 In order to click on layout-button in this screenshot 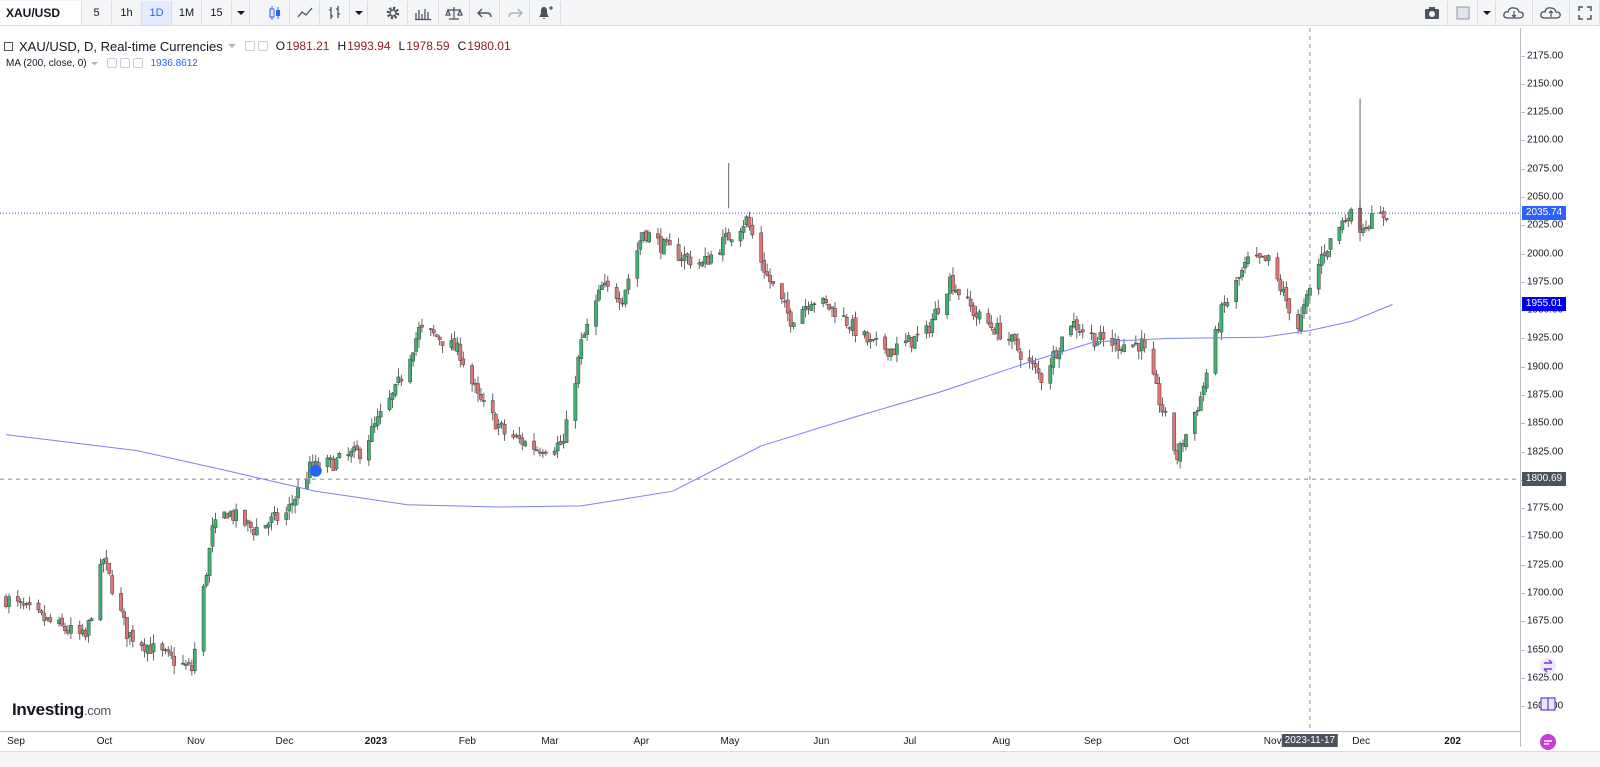, I will do `click(1463, 12)`.